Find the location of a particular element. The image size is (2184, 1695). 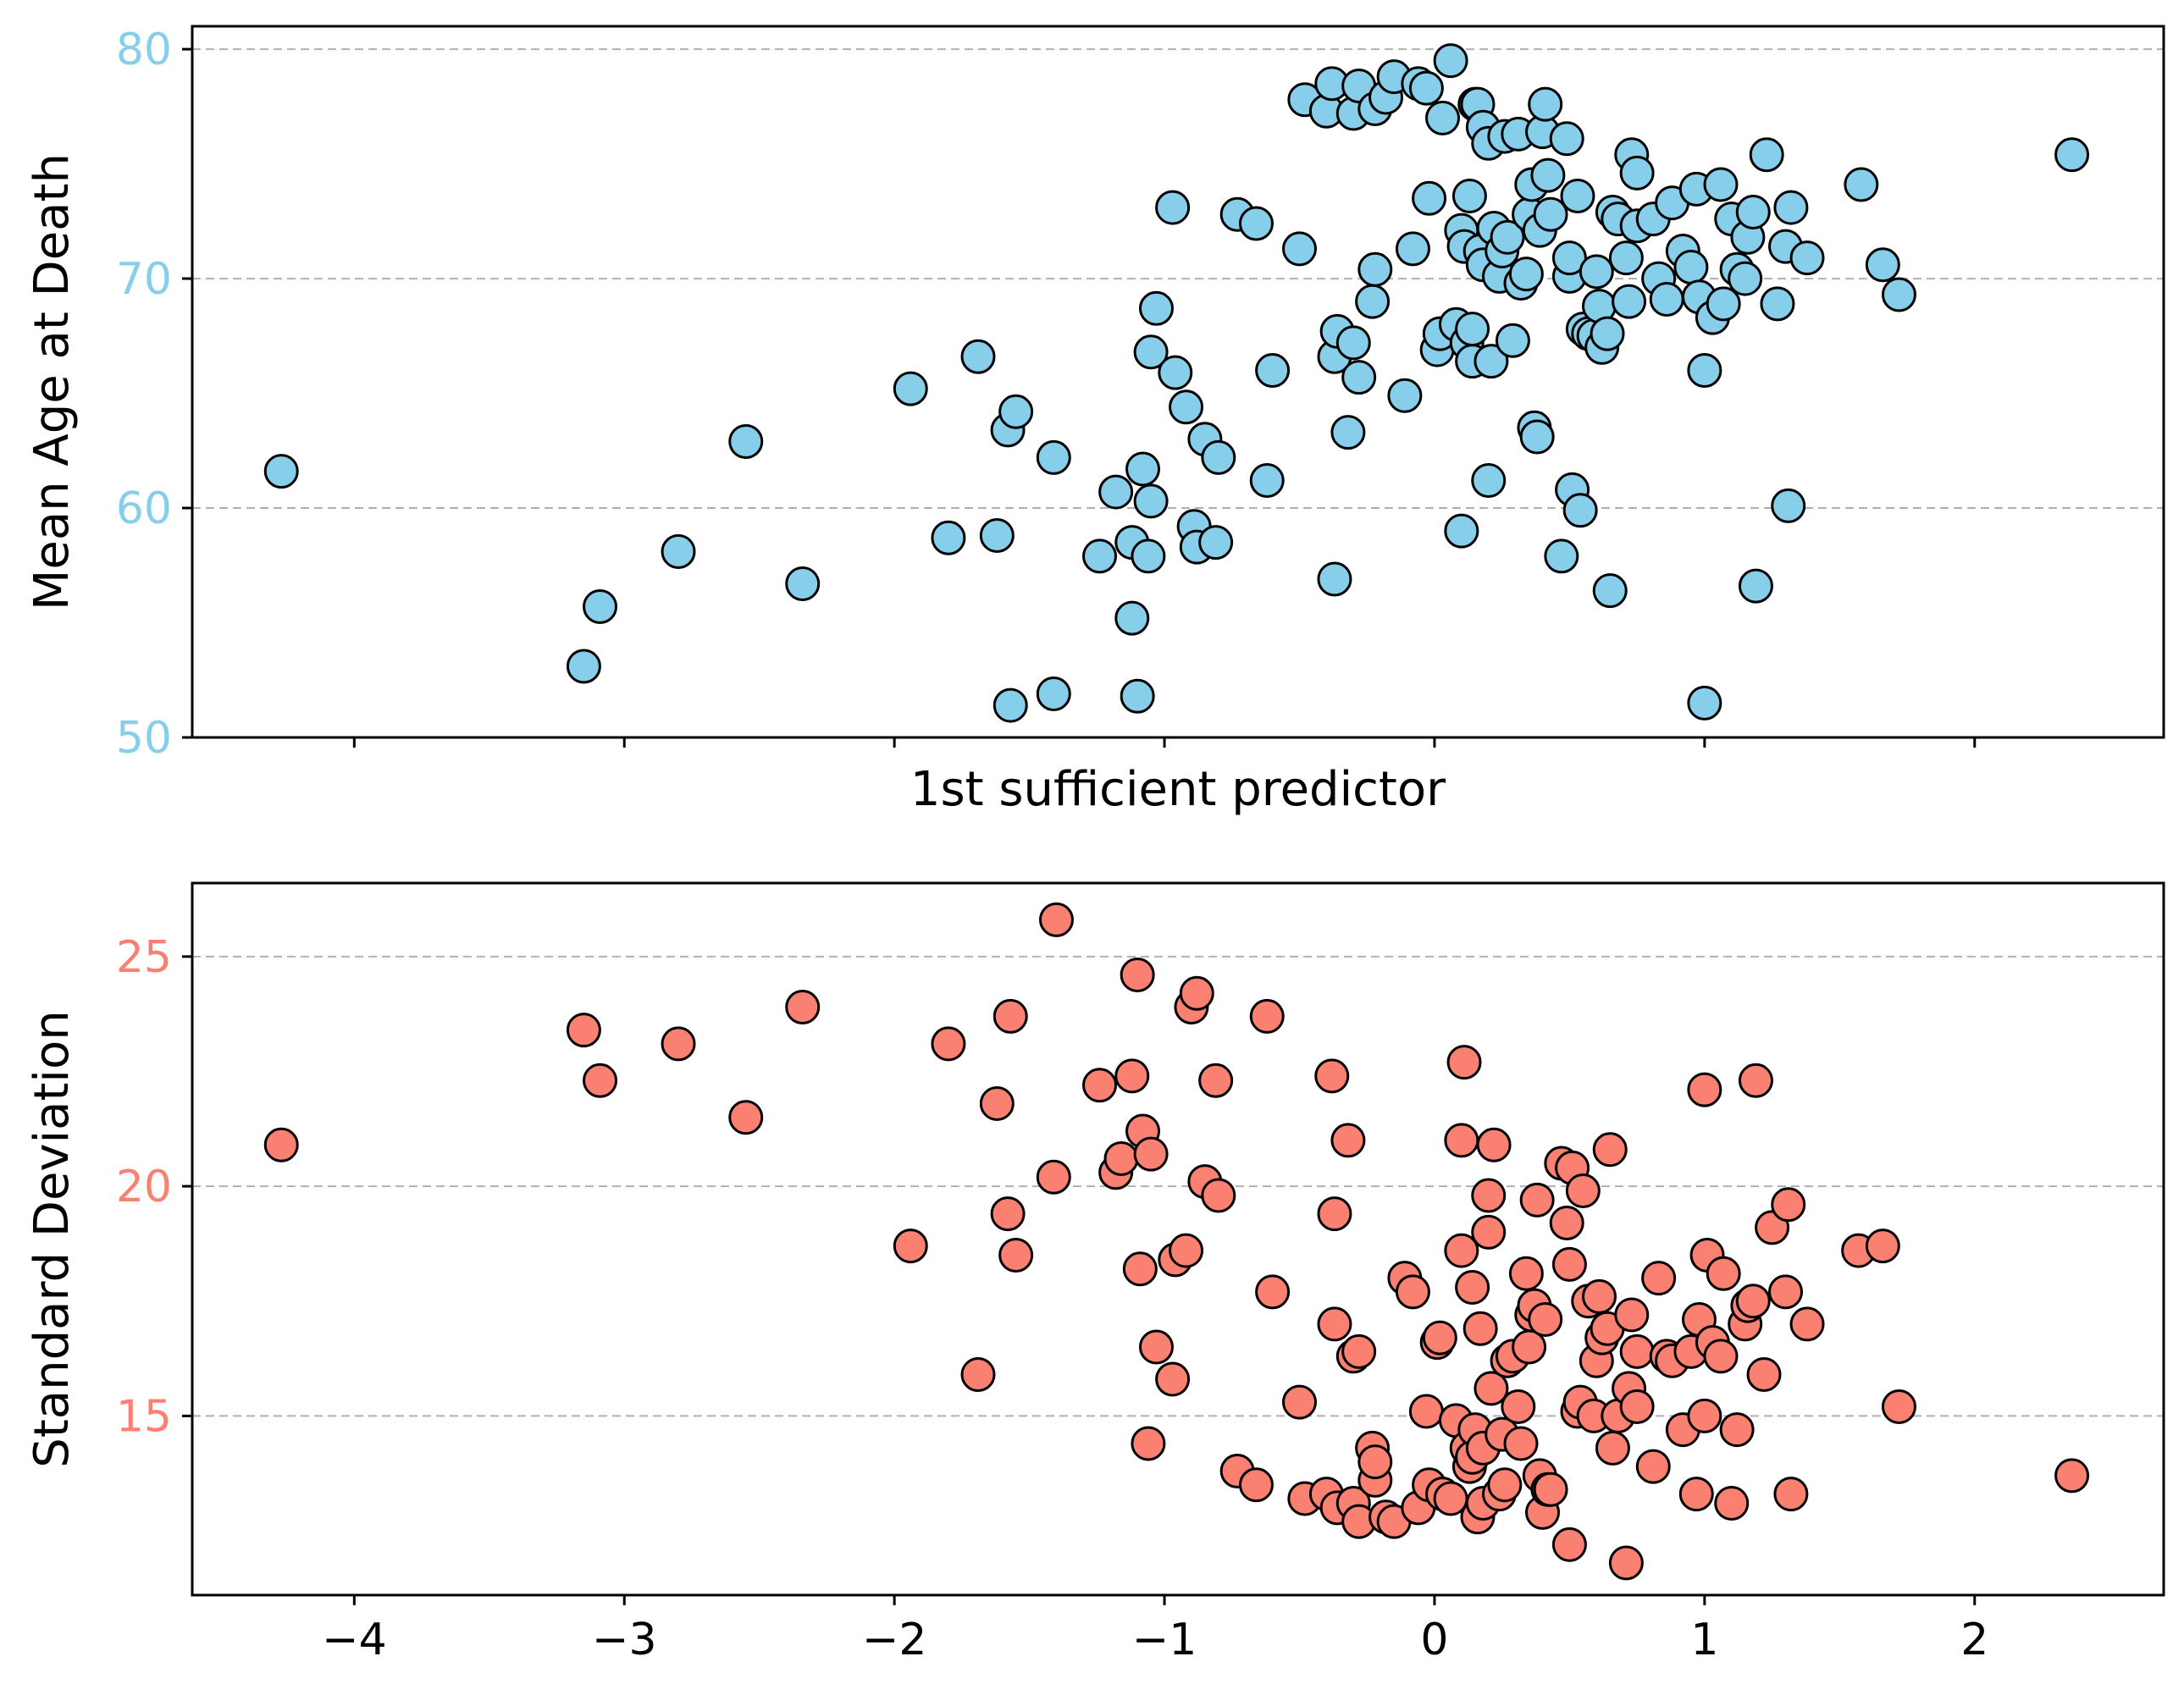

x-tick-label-0: 0 is located at coordinates (1434, 1640).